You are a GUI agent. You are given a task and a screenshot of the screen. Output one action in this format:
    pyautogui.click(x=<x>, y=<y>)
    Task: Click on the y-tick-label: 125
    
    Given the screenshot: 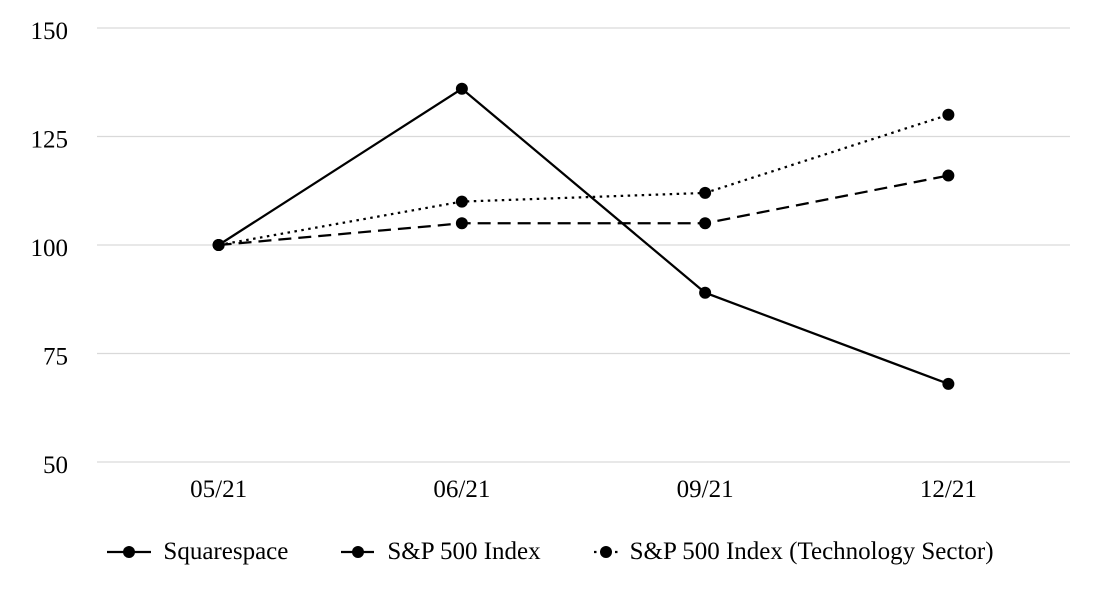 What is the action you would take?
    pyautogui.click(x=50, y=140)
    